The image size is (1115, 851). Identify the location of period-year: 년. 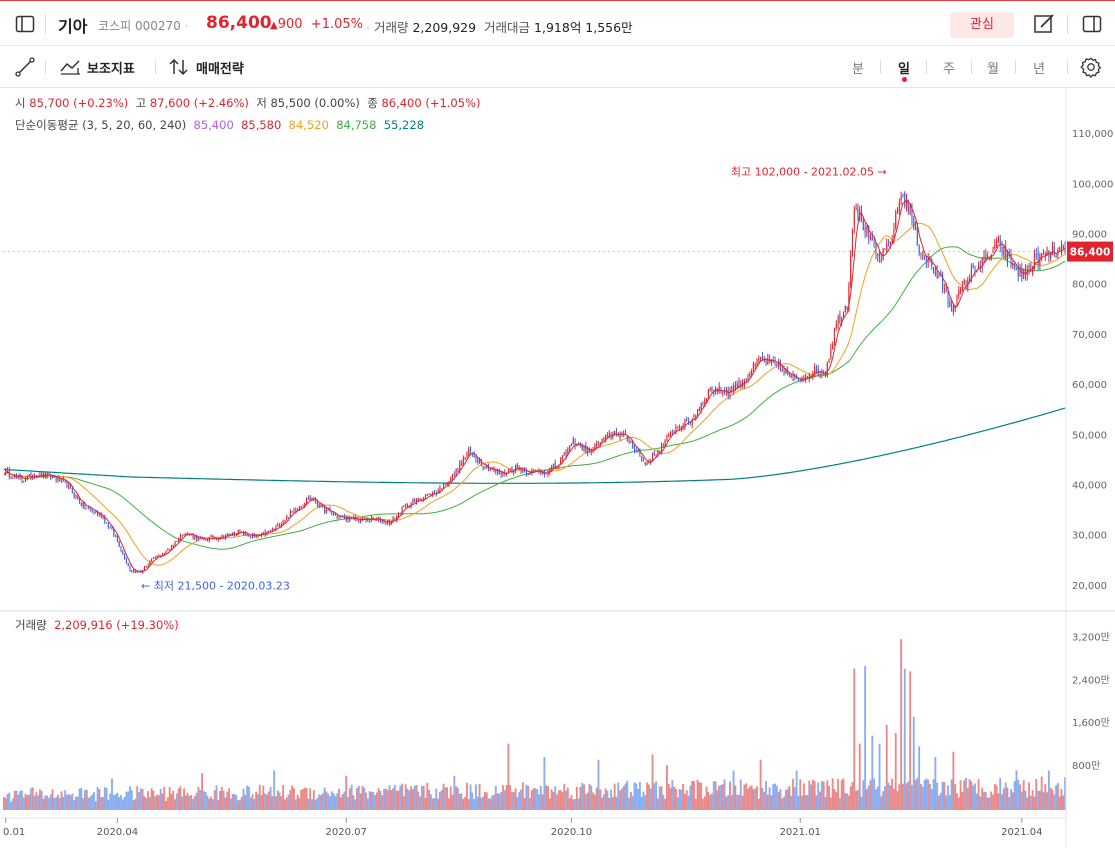
(1039, 69).